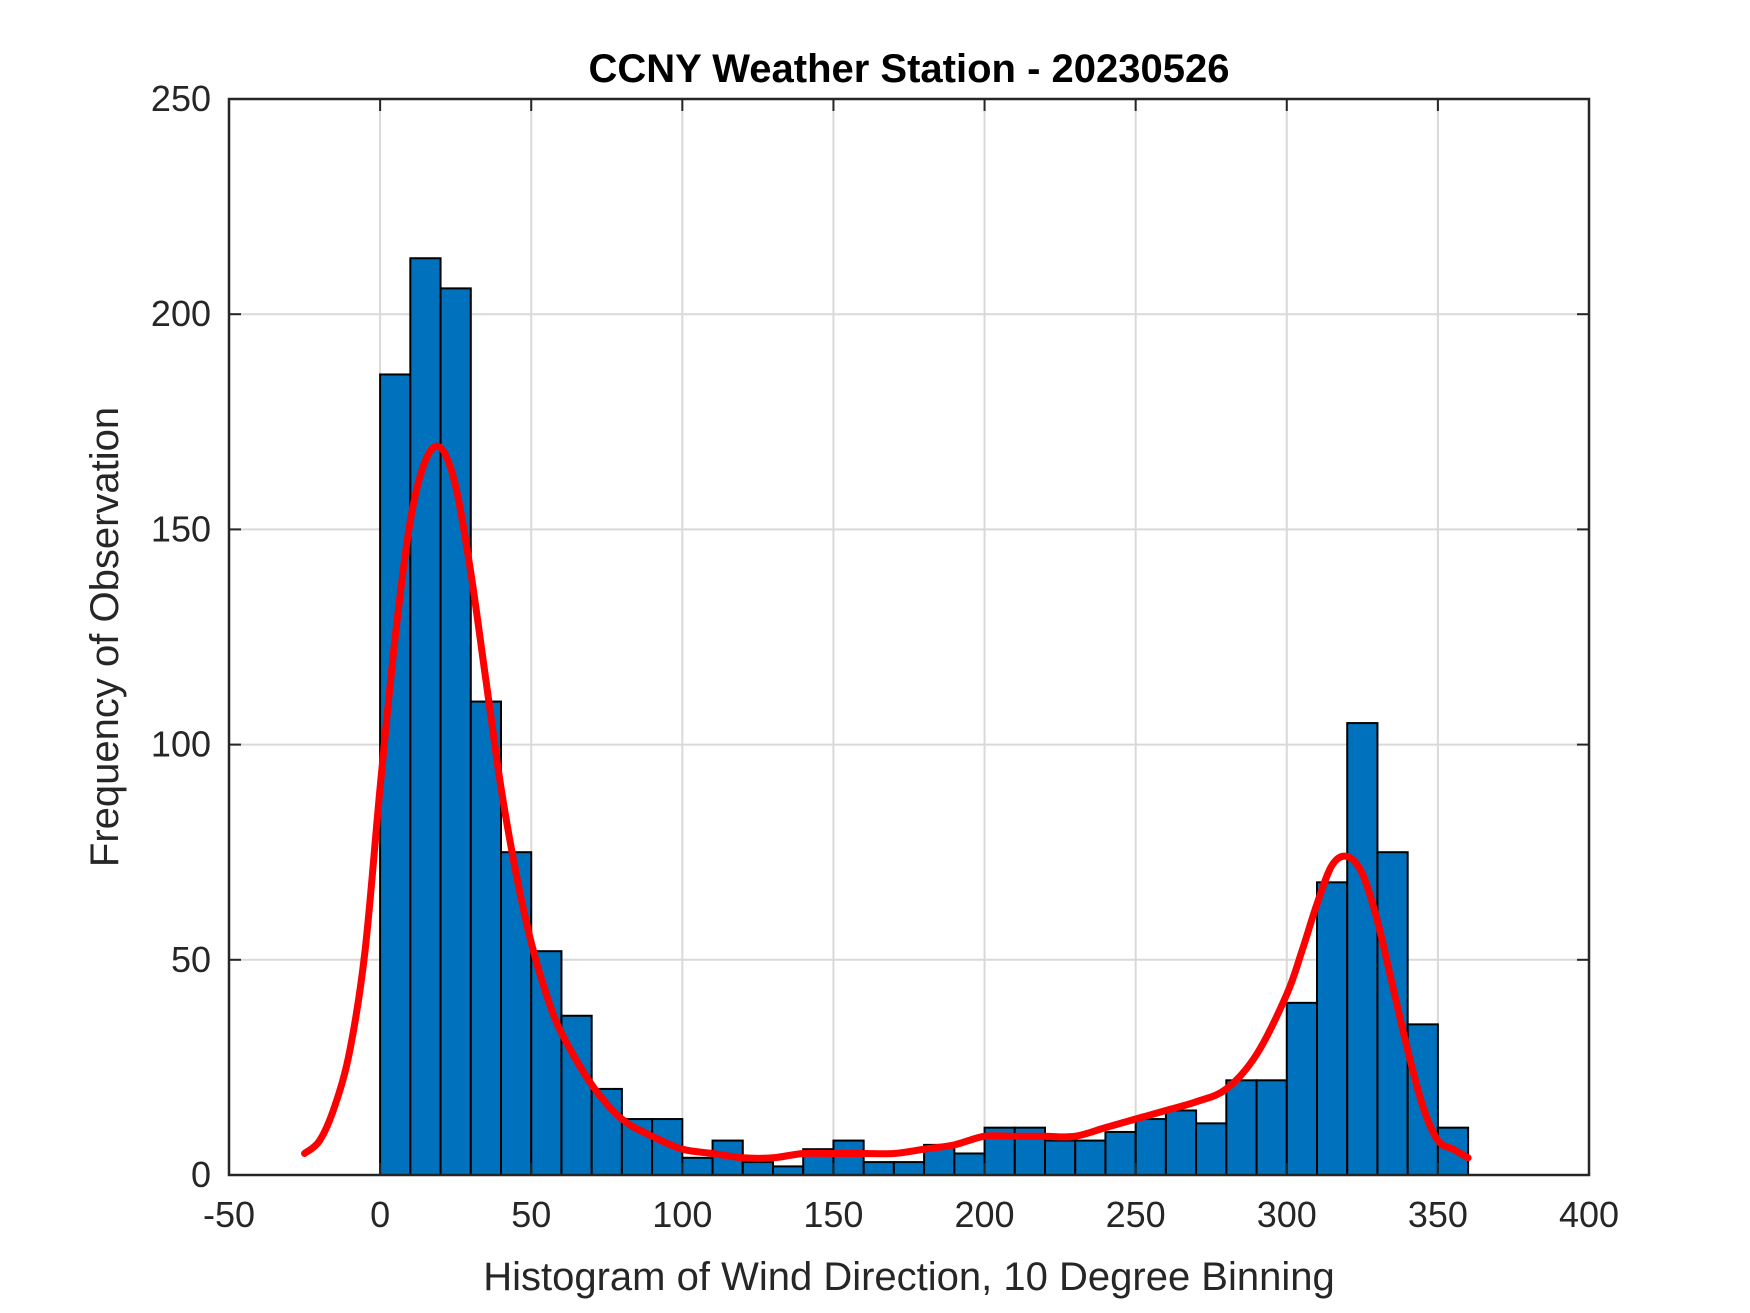 This screenshot has width=1750, height=1313. Describe the element at coordinates (909, 69) in the screenshot. I see `chart-title: CCNY Weather Station - 20230526` at that location.